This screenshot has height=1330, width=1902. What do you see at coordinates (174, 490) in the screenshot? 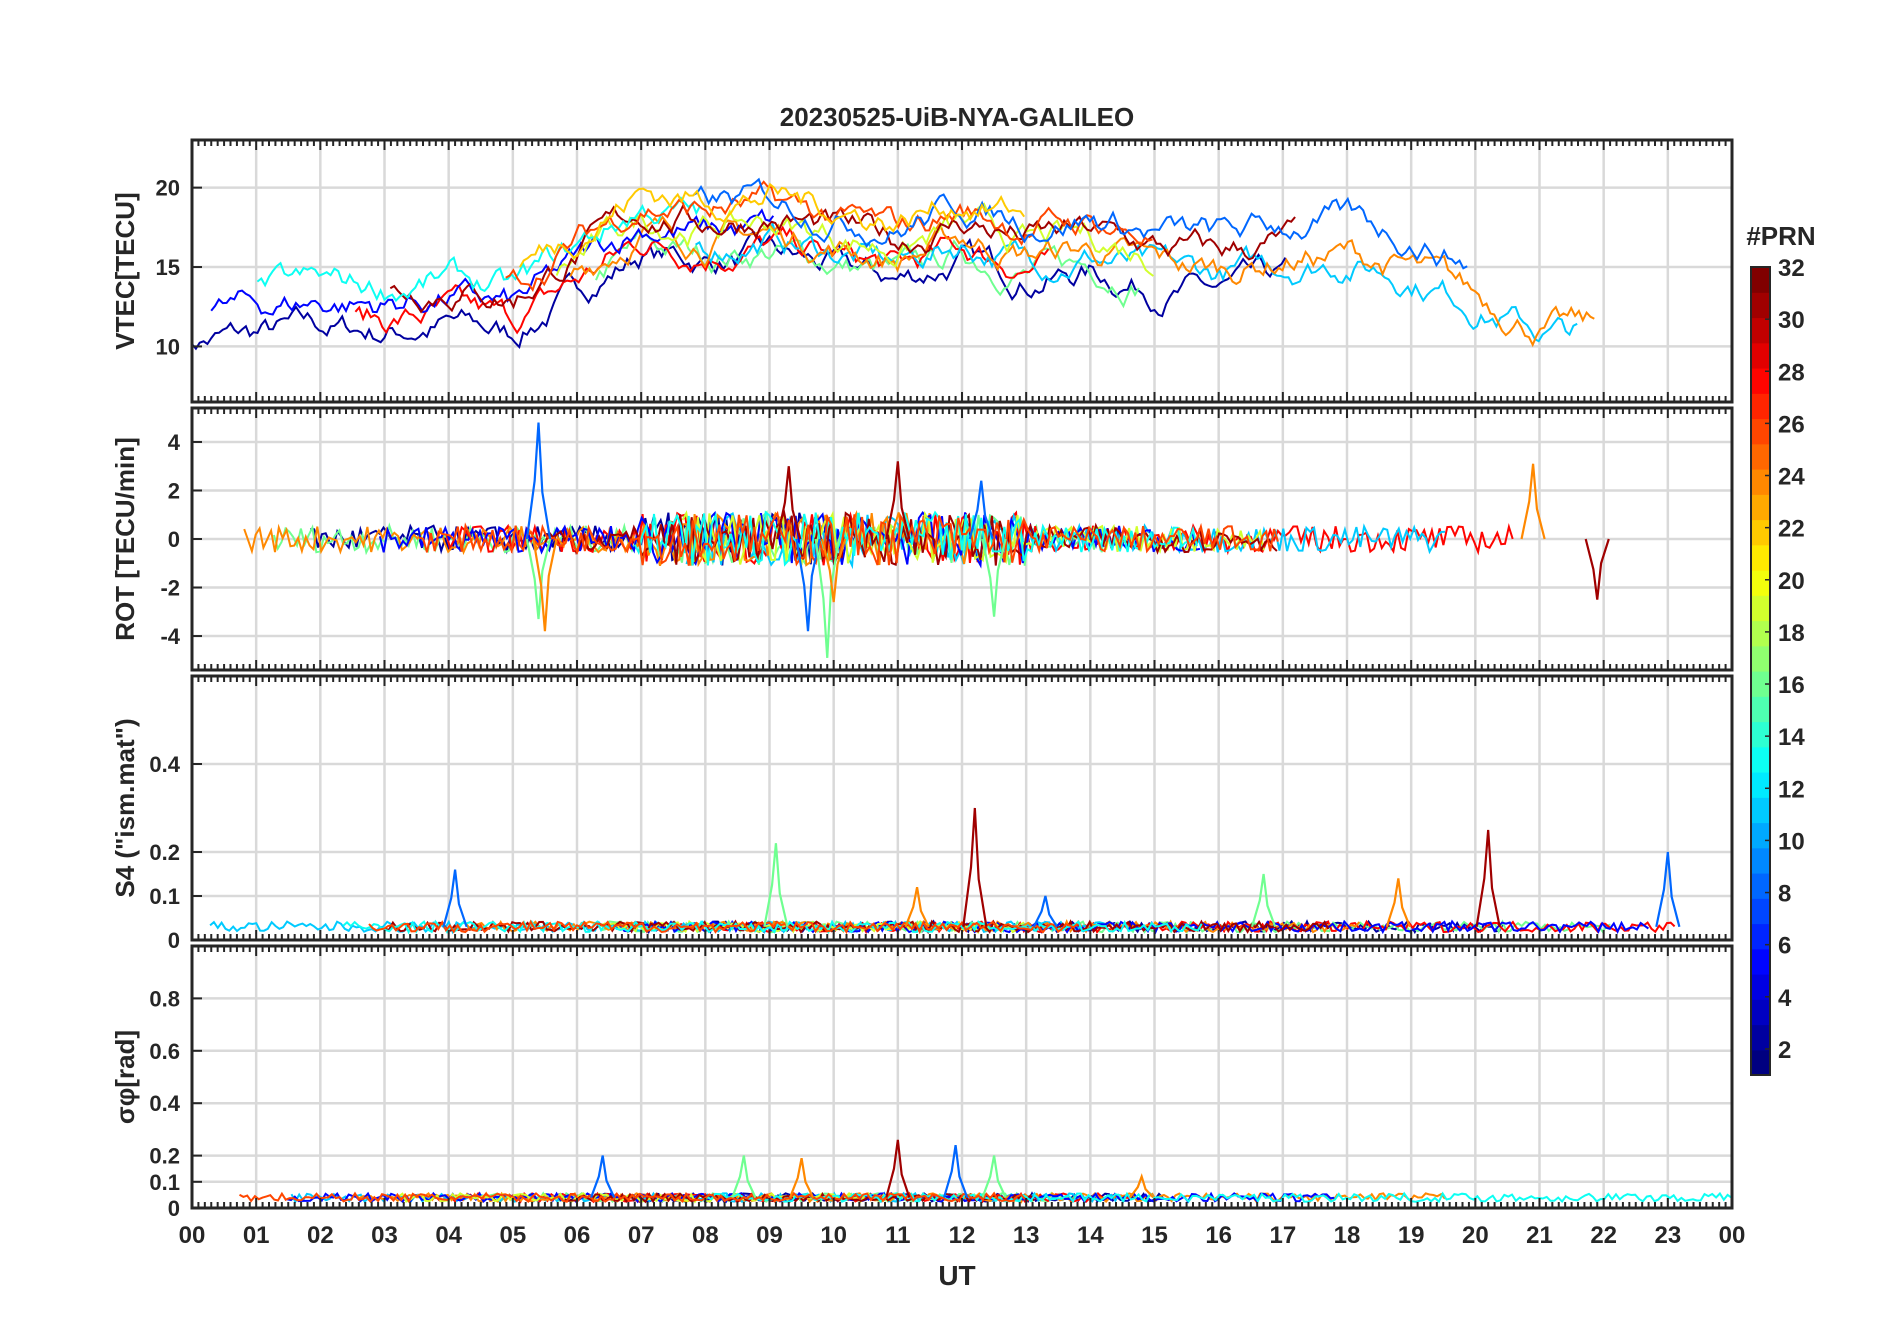
I see `y-tick-label: 2` at bounding box center [174, 490].